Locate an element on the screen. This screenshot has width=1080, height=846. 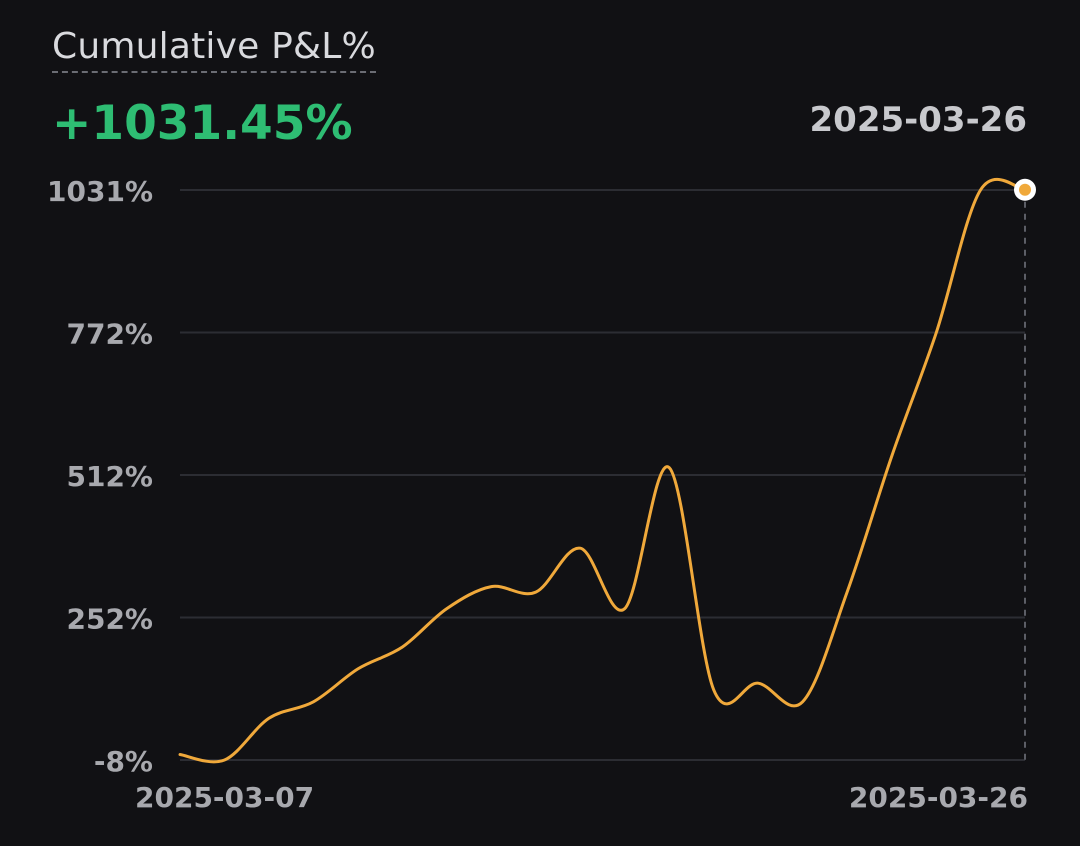
selected-date: 2025-03-26 is located at coordinates (918, 120).